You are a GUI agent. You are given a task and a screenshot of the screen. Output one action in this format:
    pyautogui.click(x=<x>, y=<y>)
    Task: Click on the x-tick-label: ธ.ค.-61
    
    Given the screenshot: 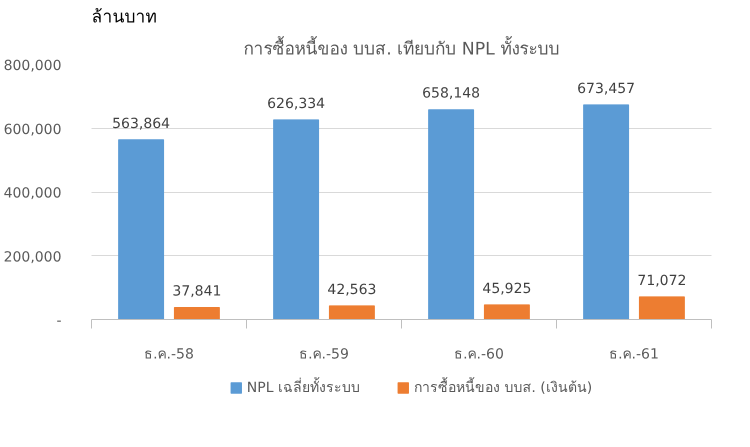 What is the action you would take?
    pyautogui.click(x=634, y=354)
    